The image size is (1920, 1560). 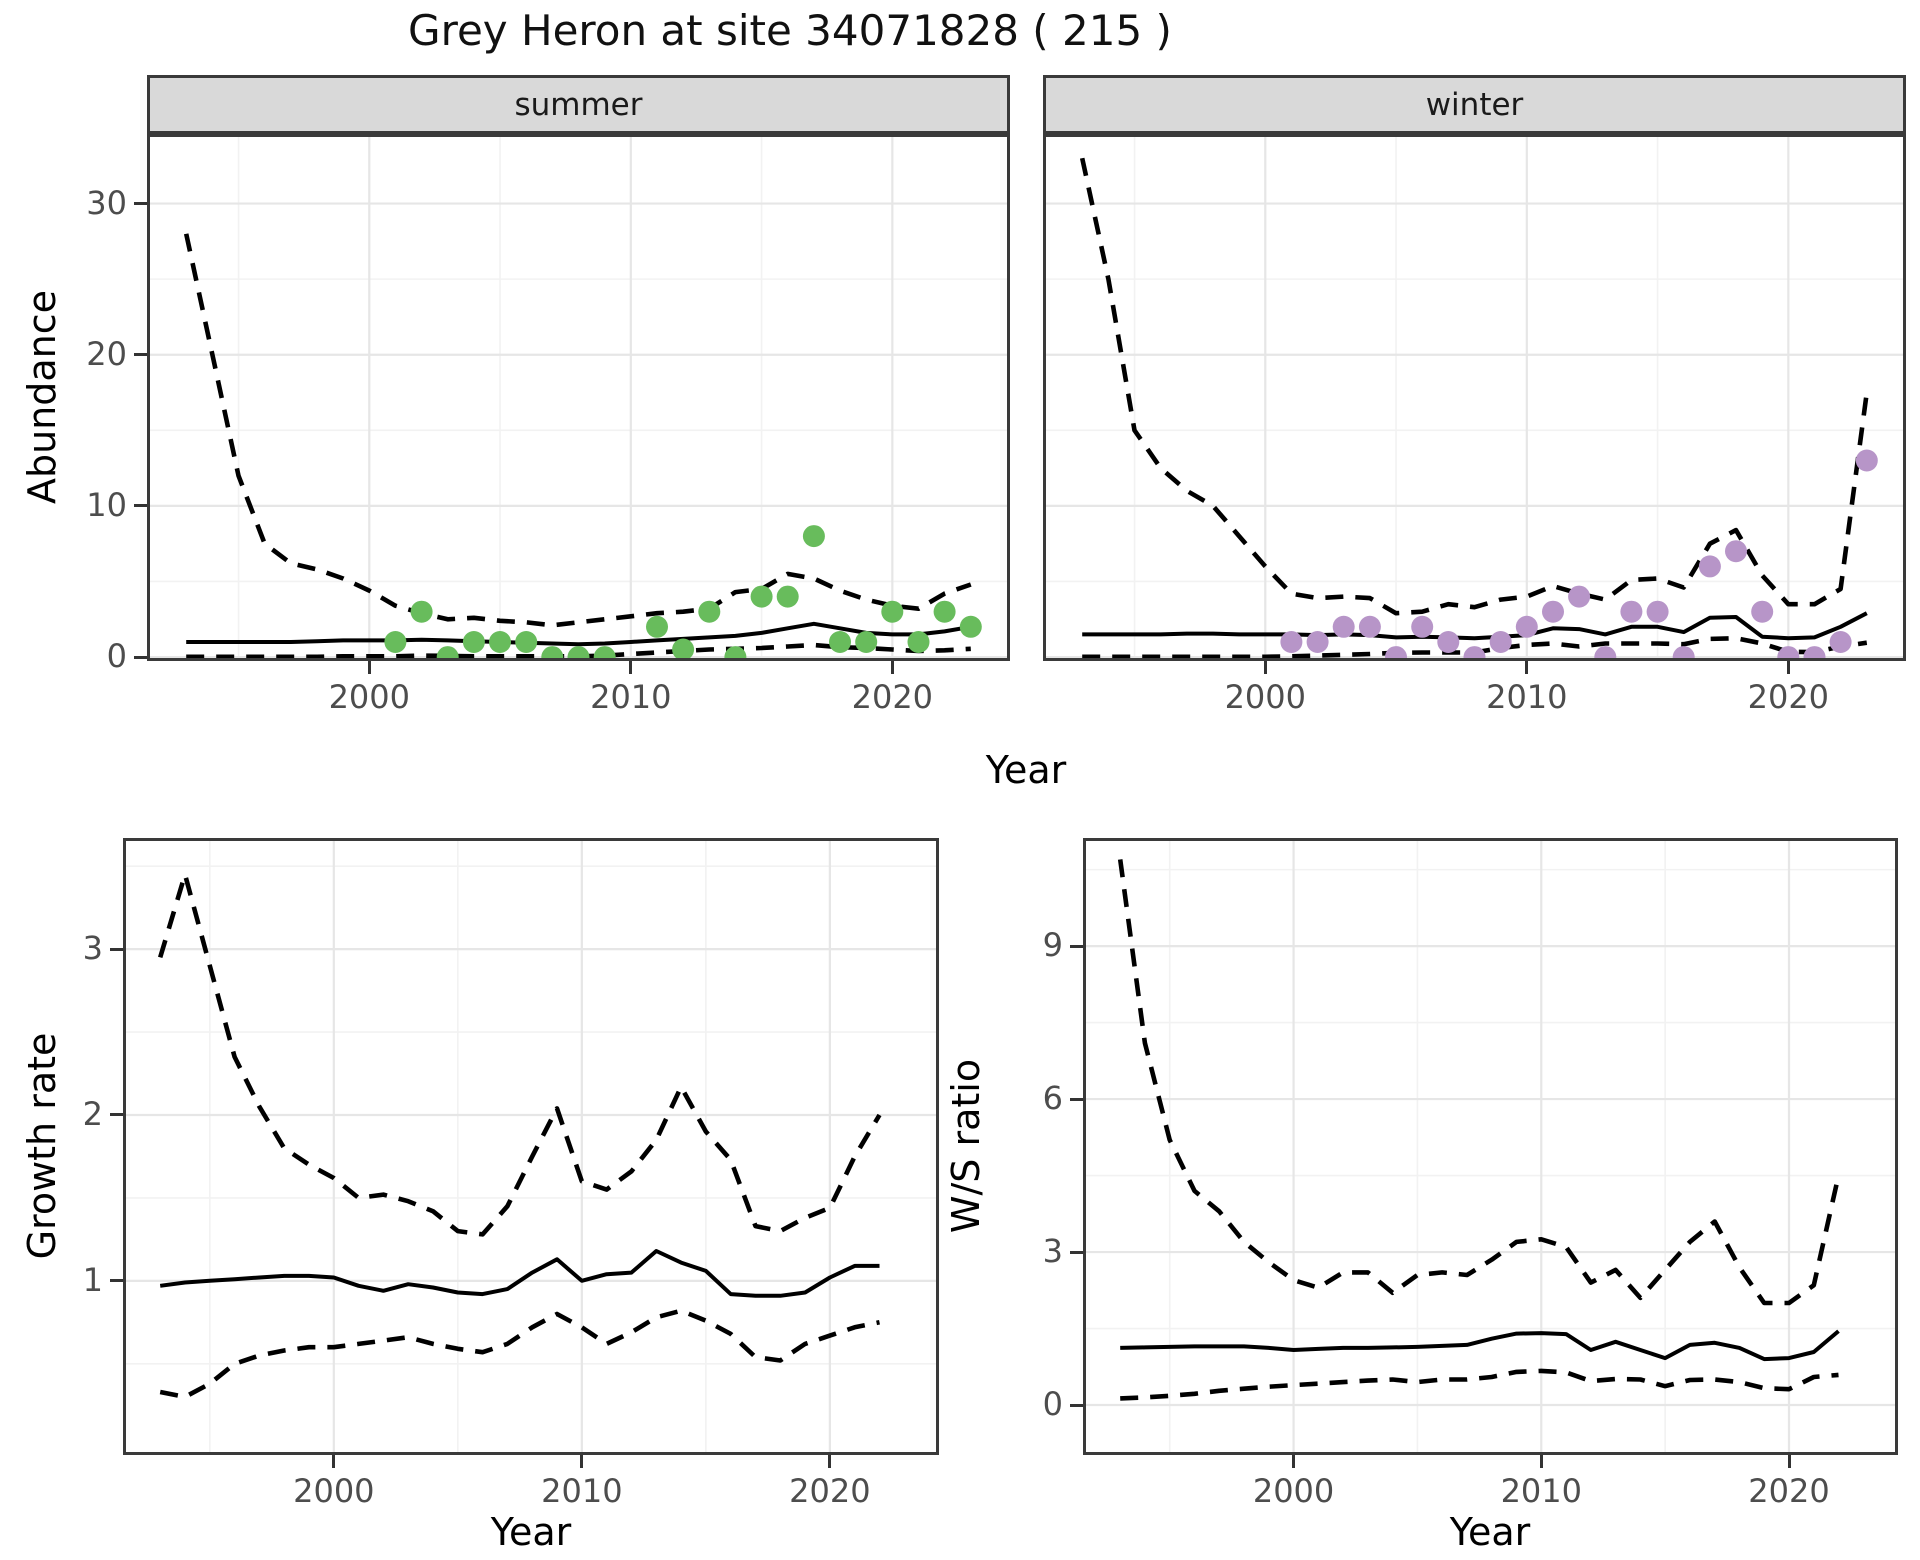 What do you see at coordinates (1052, 945) in the screenshot?
I see `y-tick-label: 9` at bounding box center [1052, 945].